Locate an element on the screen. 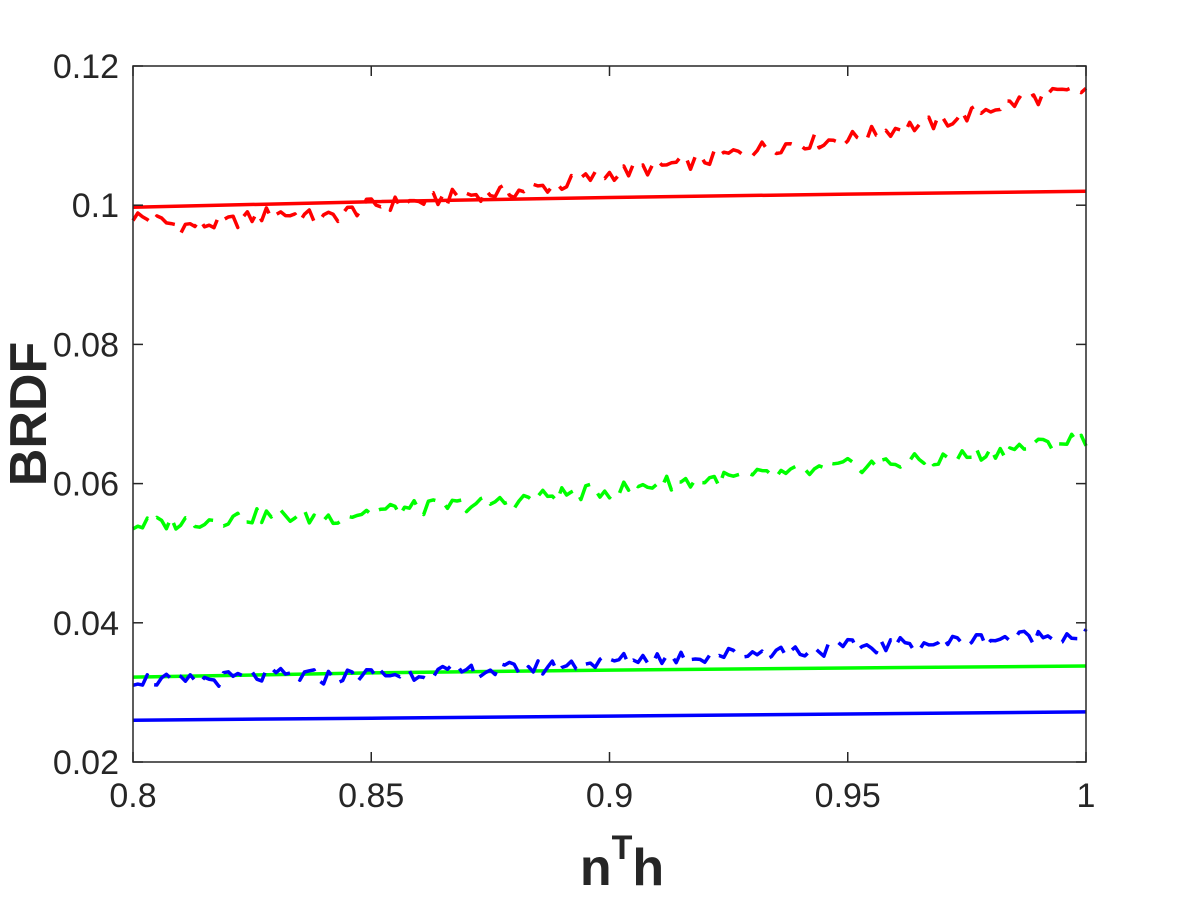 This screenshot has height=905, width=1200. y-tick-label: 0.08 is located at coordinates (86, 345).